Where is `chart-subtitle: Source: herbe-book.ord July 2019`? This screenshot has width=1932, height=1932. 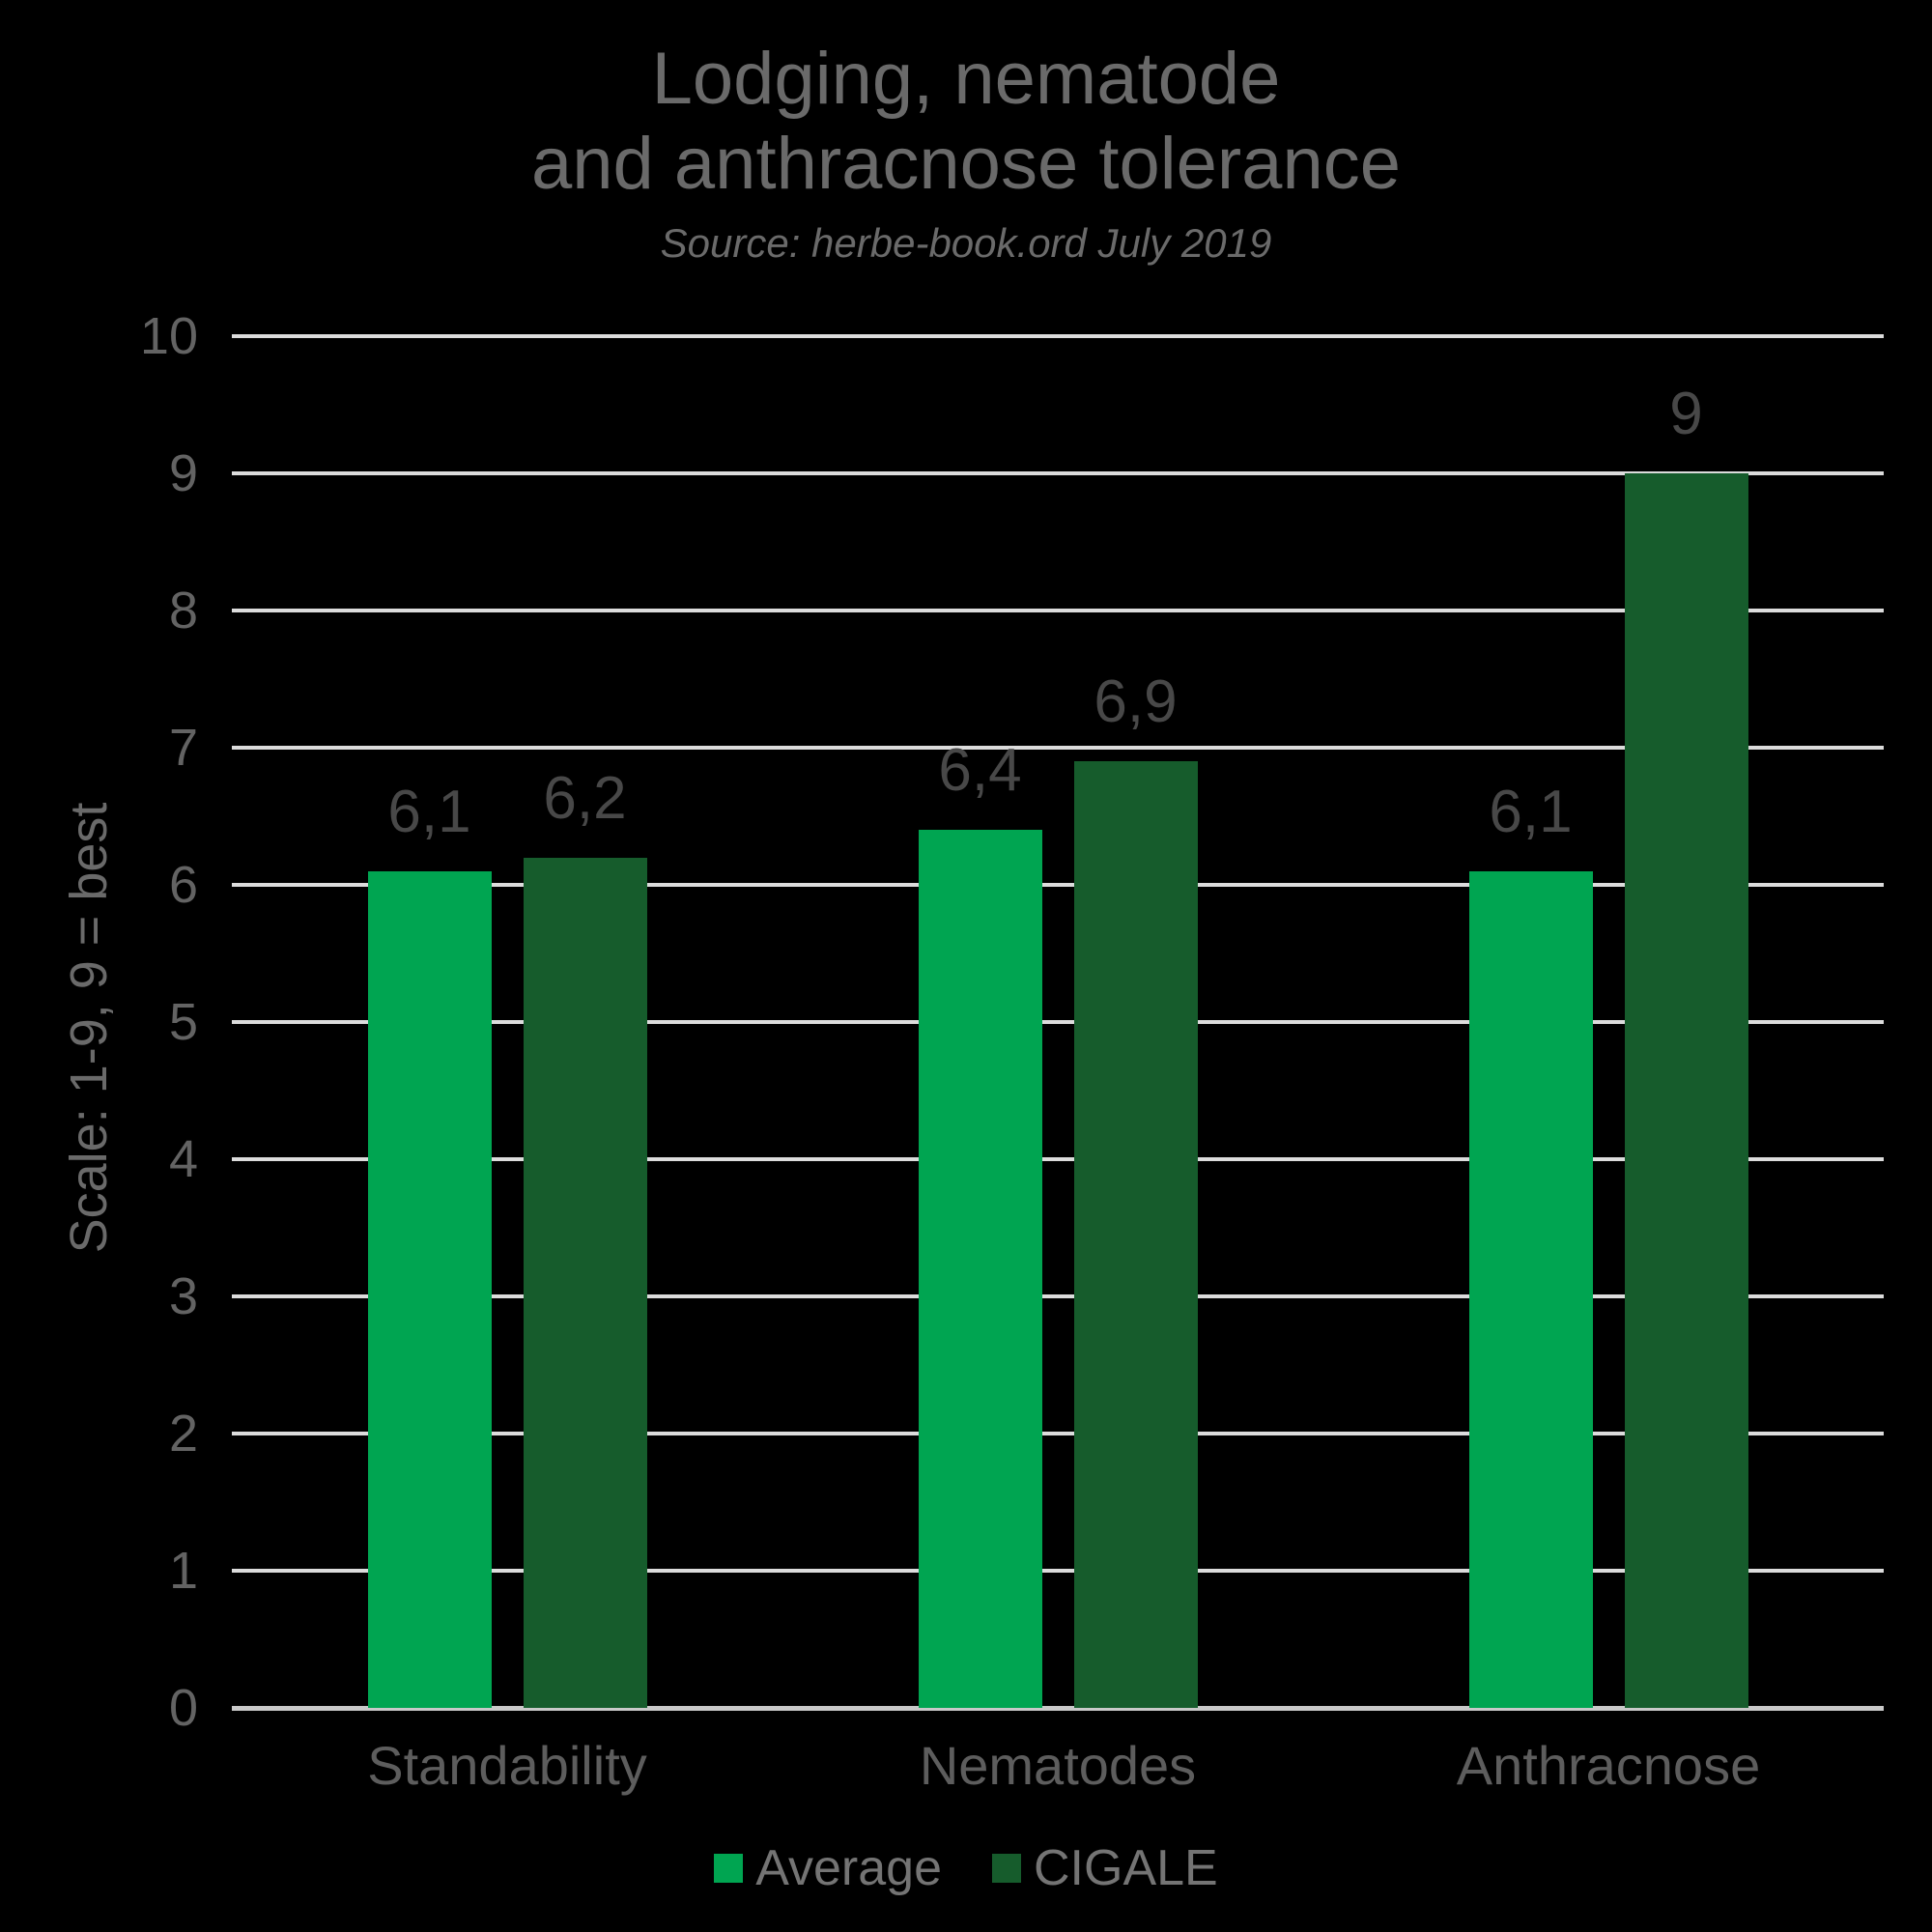
chart-subtitle: Source: herbe-book.ord July 2019 is located at coordinates (966, 243).